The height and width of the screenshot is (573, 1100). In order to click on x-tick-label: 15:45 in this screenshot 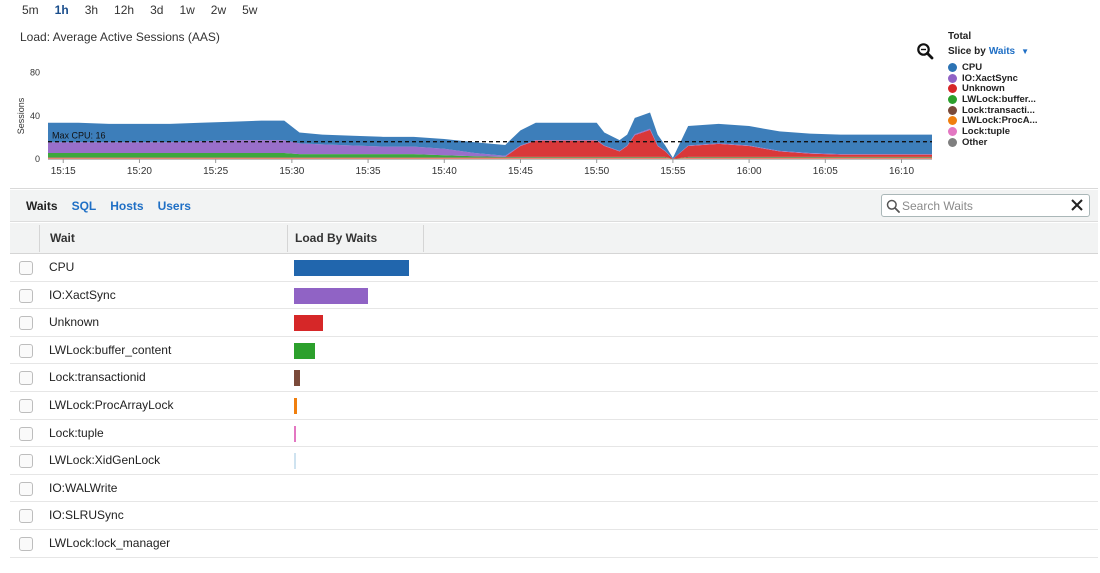, I will do `click(520, 171)`.